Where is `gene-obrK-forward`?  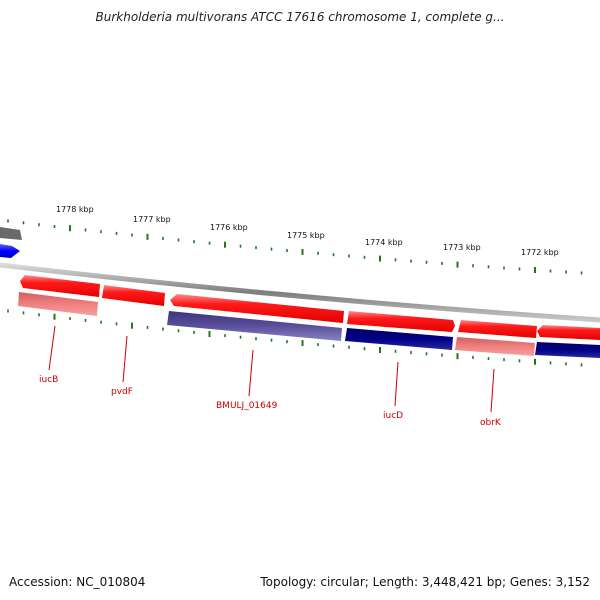 gene-obrK-forward is located at coordinates (497, 329).